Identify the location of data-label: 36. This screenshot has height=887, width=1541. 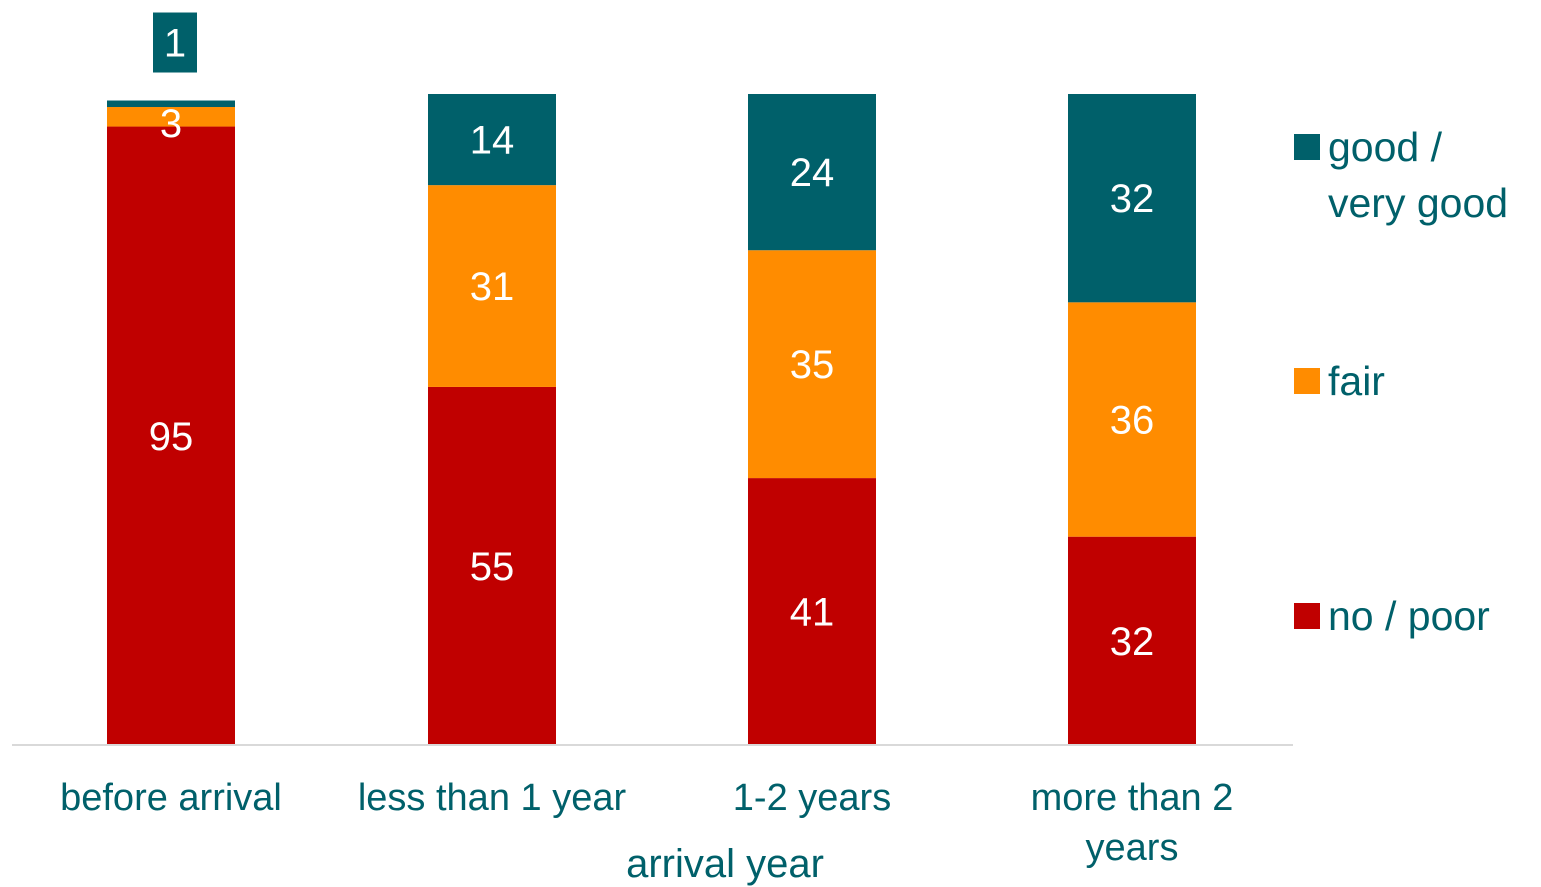
(1132, 421).